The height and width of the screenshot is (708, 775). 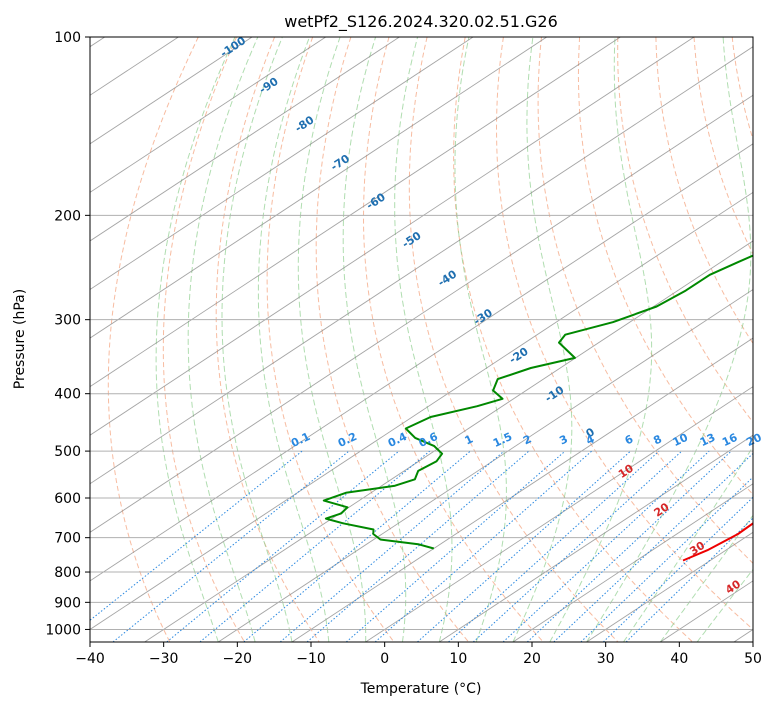 I want to click on isotherm-label: -20, so click(x=519, y=356).